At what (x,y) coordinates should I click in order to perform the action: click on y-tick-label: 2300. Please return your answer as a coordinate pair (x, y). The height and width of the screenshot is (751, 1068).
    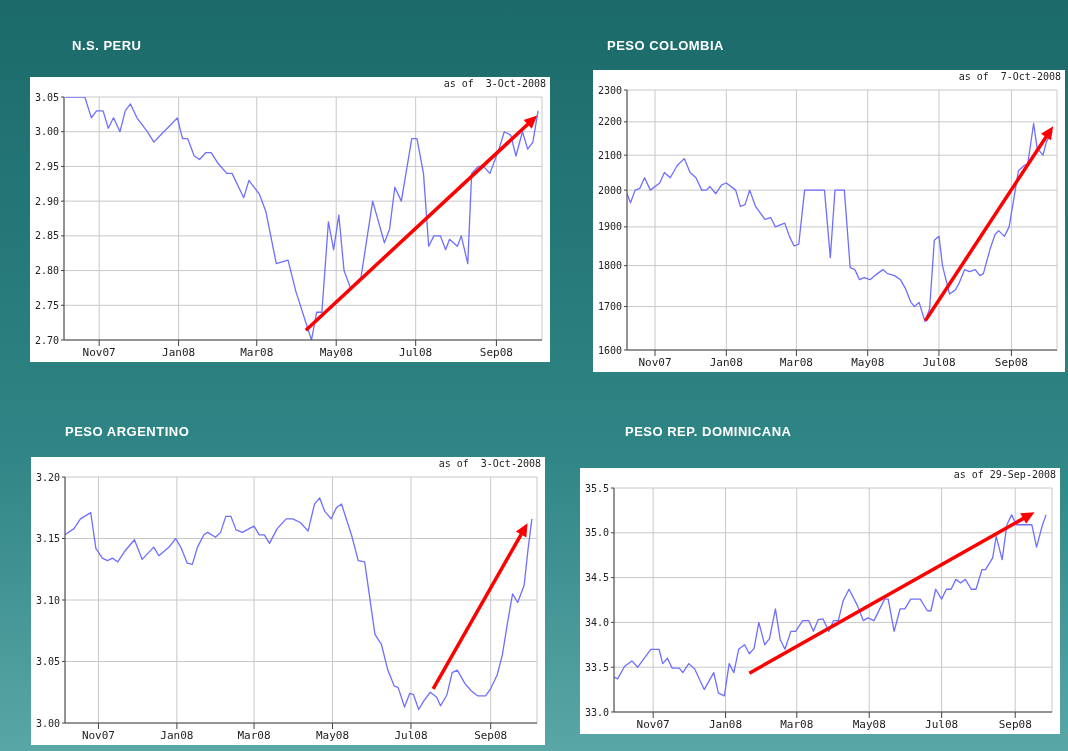
    Looking at the image, I should click on (609, 90).